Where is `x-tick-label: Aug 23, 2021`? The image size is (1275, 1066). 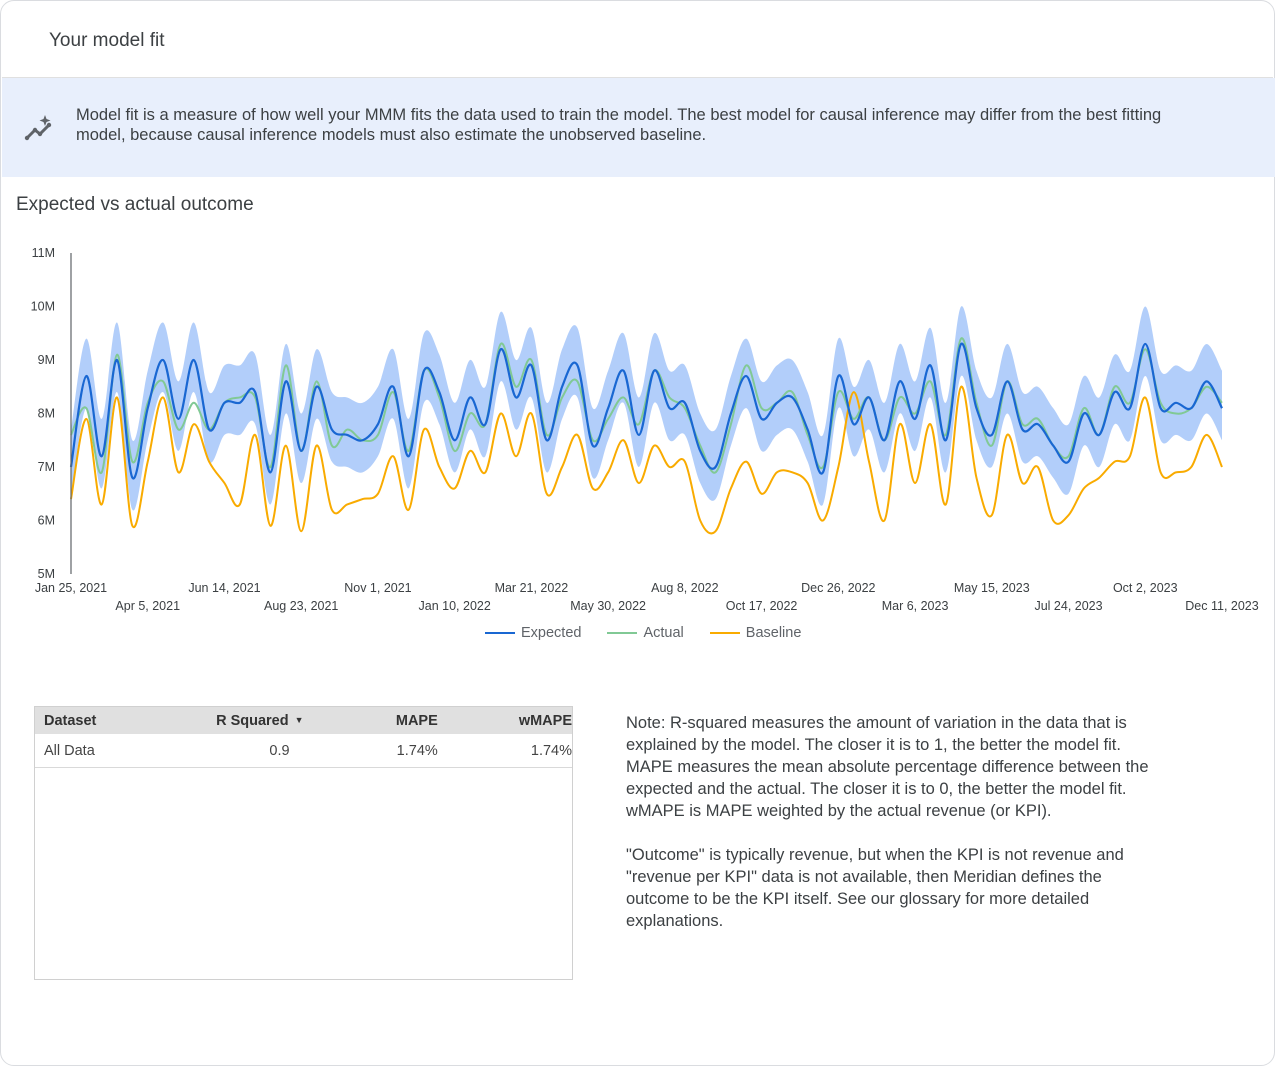
x-tick-label: Aug 23, 2021 is located at coordinates (301, 606).